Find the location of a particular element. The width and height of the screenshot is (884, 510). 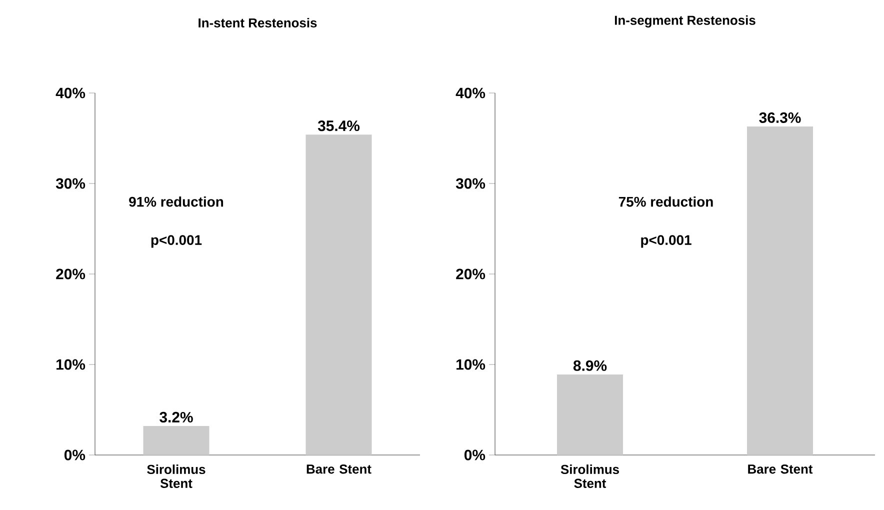

chart-title: In-stent Restenosis is located at coordinates (257, 23).